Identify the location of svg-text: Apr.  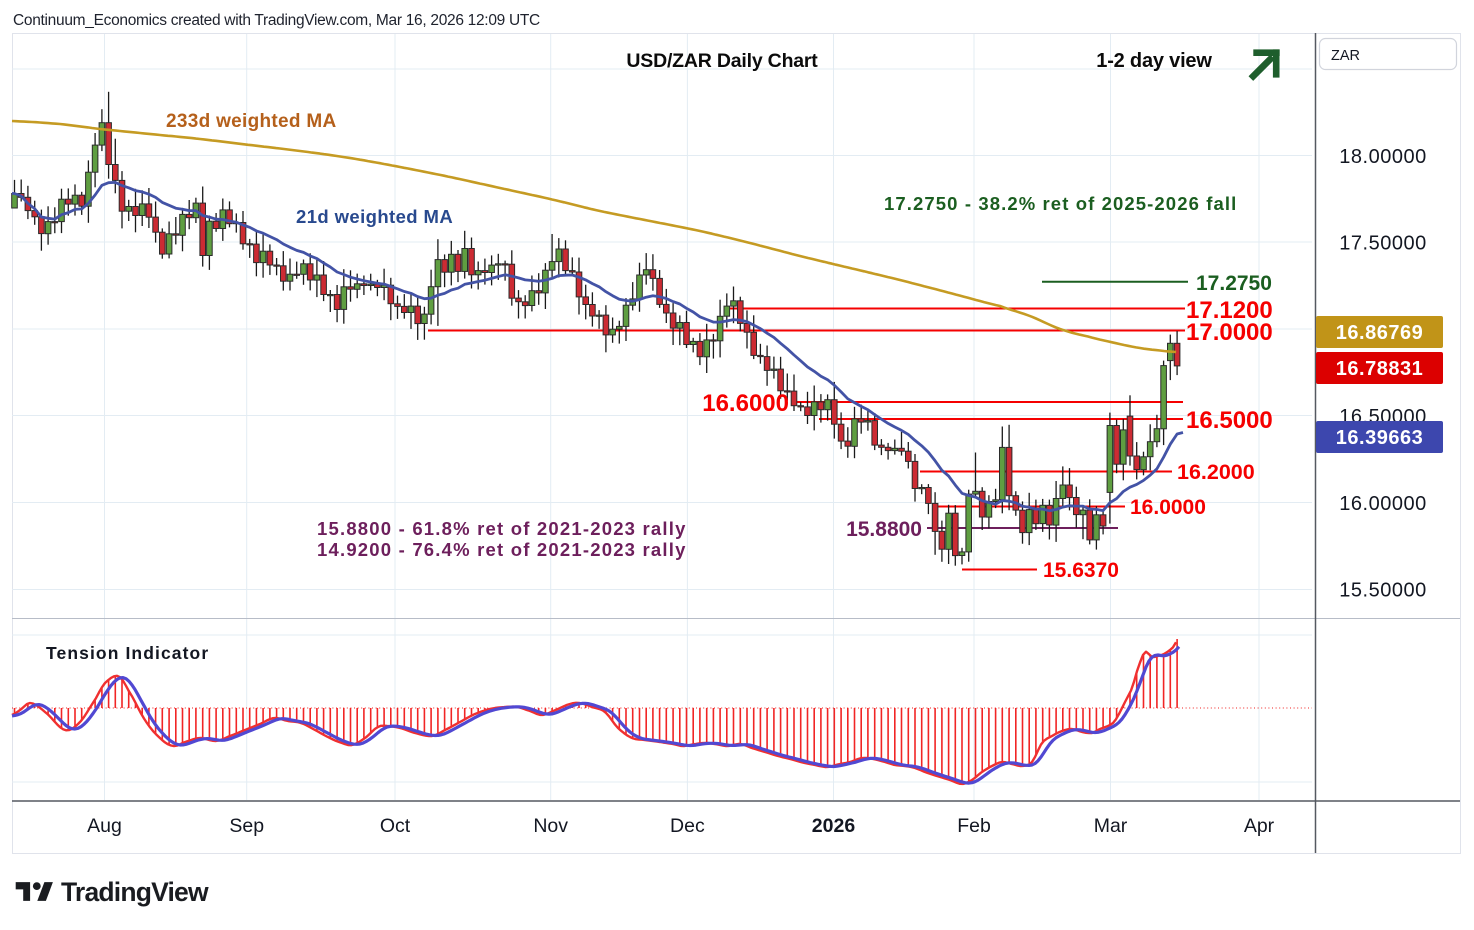
(1259, 826).